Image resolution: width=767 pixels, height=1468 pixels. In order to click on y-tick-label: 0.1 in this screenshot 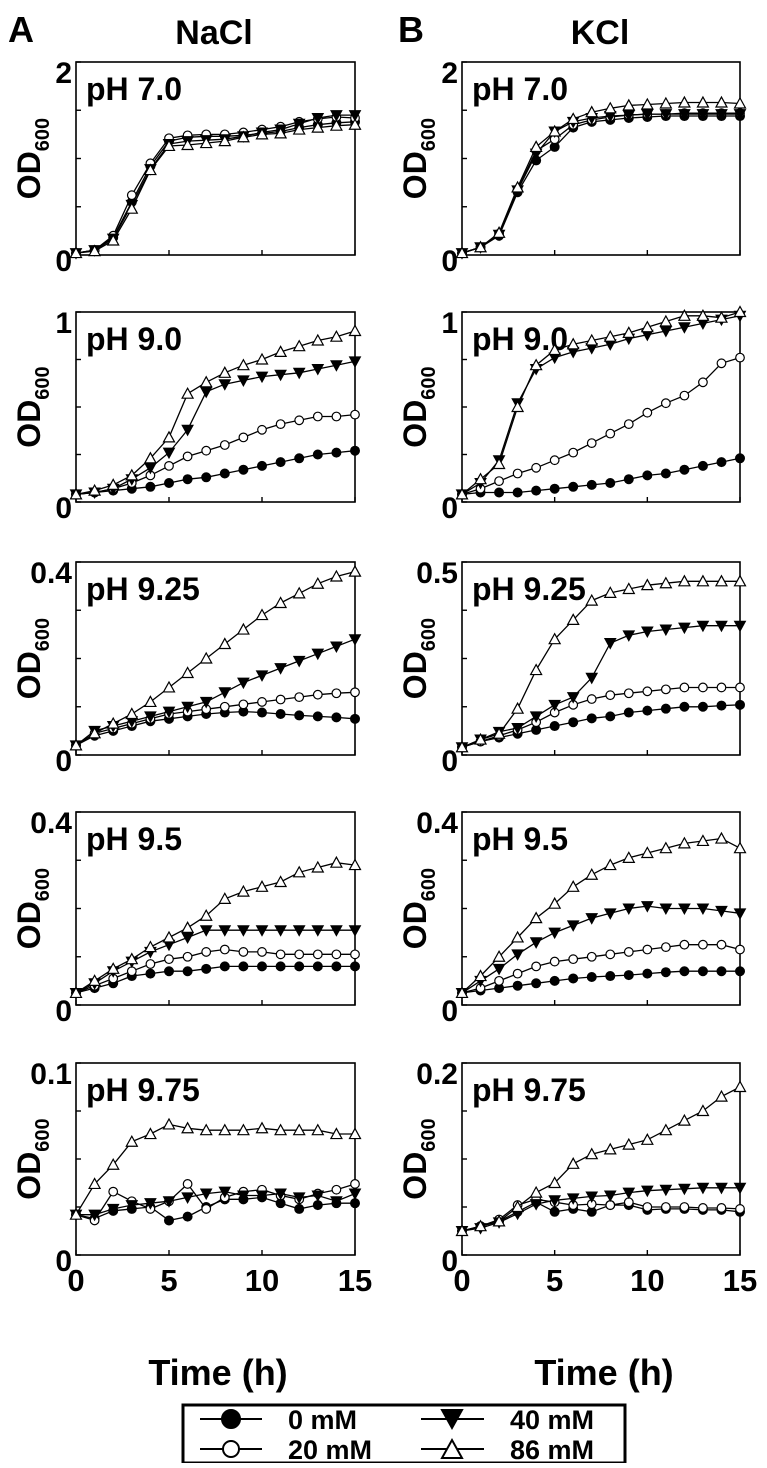, I will do `click(51, 1074)`.